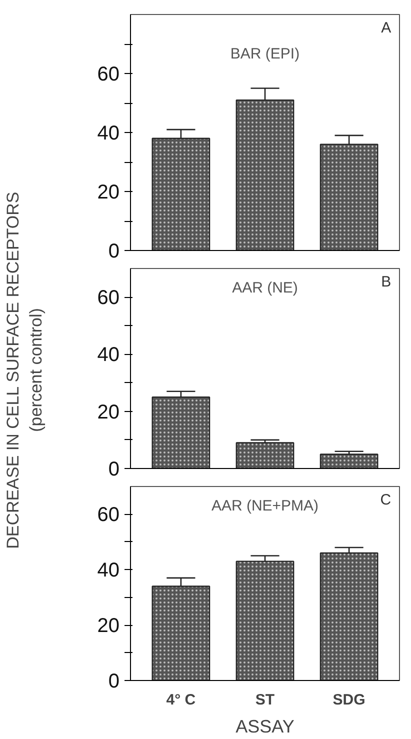 Image resolution: width=411 pixels, height=739 pixels. What do you see at coordinates (25, 370) in the screenshot?
I see `y-axis-title: DECREASE IN CELL SURFACE RECEPTORS (percent control)` at bounding box center [25, 370].